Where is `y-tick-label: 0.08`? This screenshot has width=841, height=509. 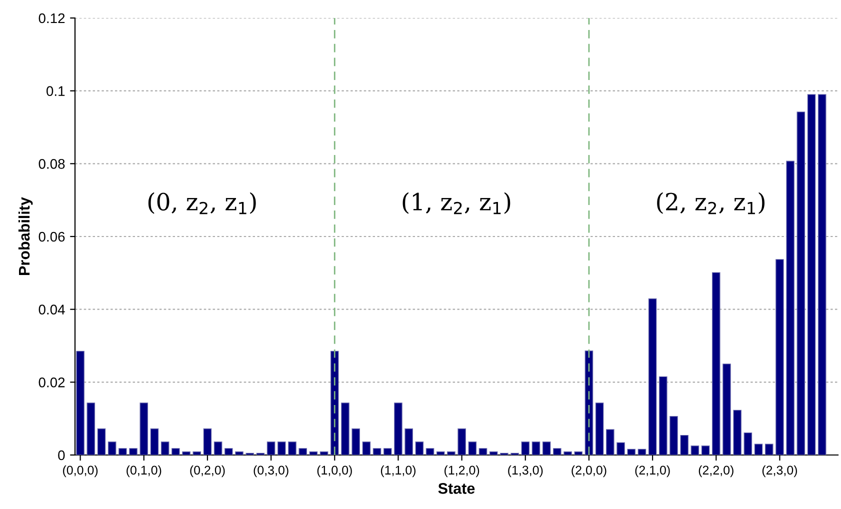
y-tick-label: 0.08 is located at coordinates (51, 164).